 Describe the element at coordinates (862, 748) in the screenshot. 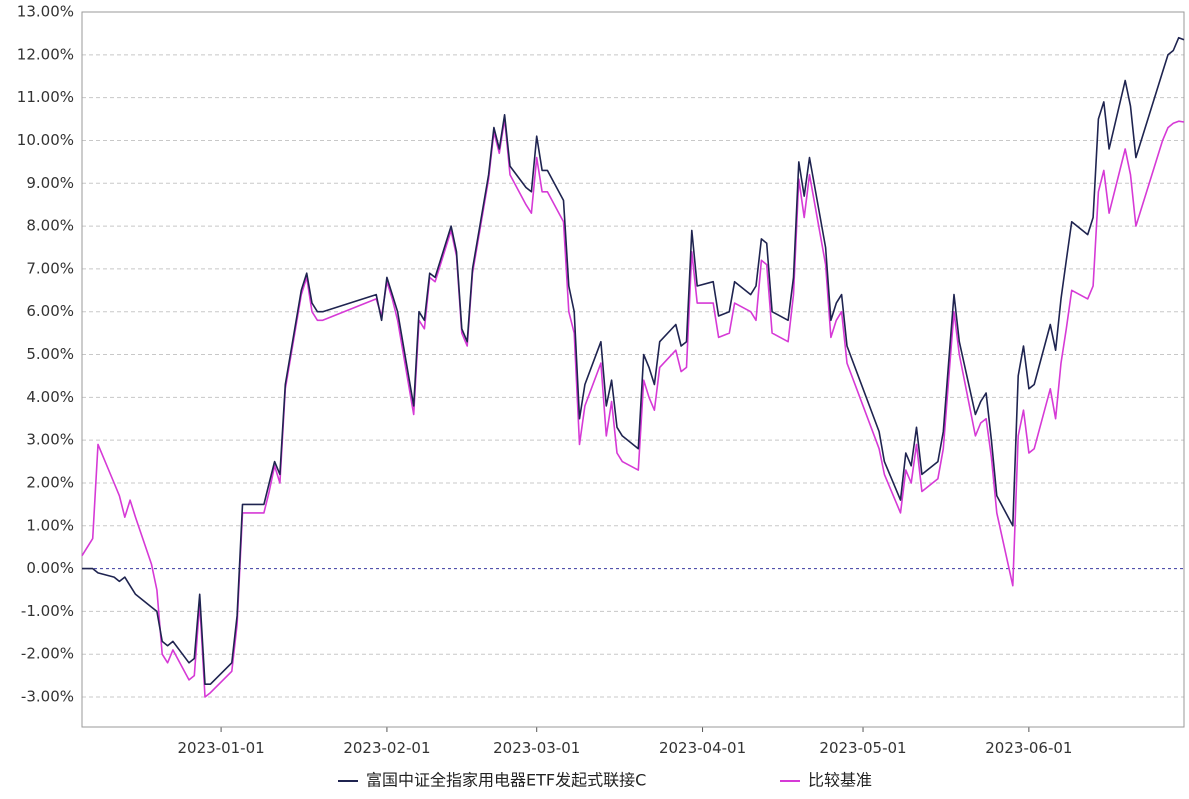

I see `x-tick-label: 2023-05-01` at that location.